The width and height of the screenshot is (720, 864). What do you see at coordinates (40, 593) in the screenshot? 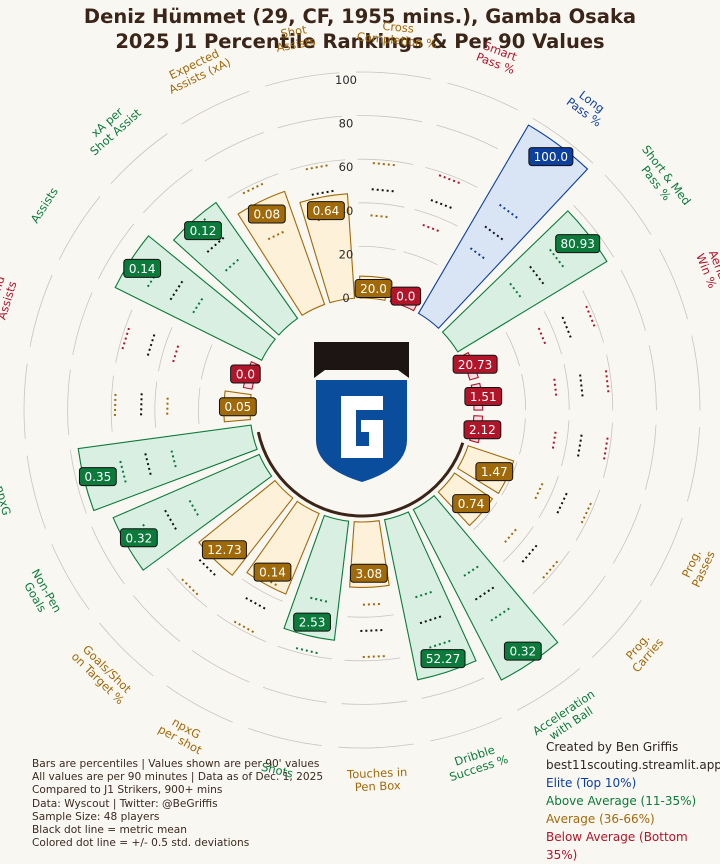
I see `metric-label: Non-PenGoals` at bounding box center [40, 593].